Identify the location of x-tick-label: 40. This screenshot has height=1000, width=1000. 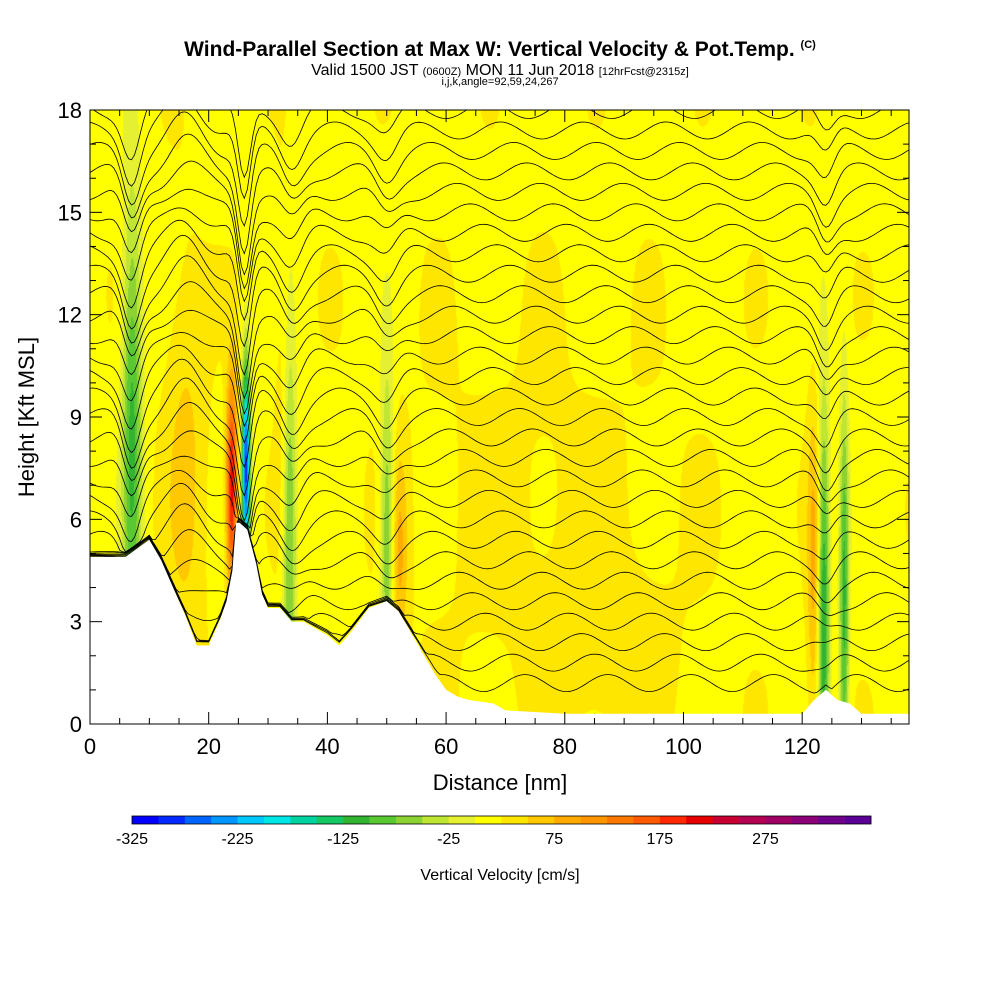
(327, 746).